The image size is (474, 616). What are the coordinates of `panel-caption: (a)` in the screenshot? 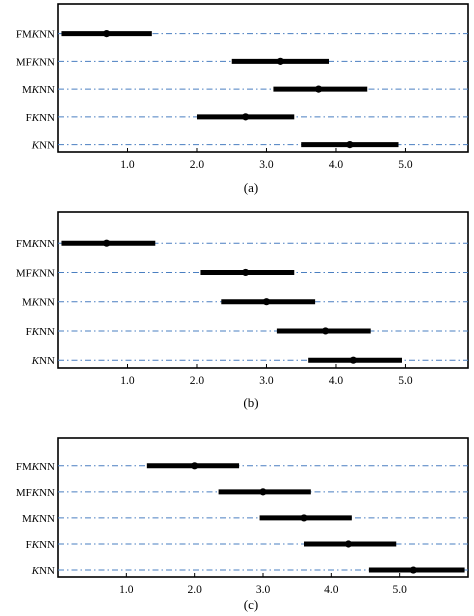 It's located at (251, 187).